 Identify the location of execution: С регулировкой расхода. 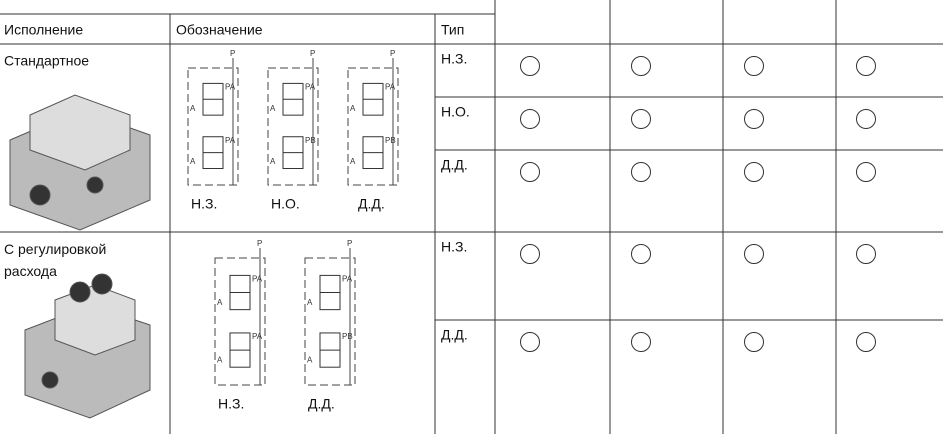
(55, 260).